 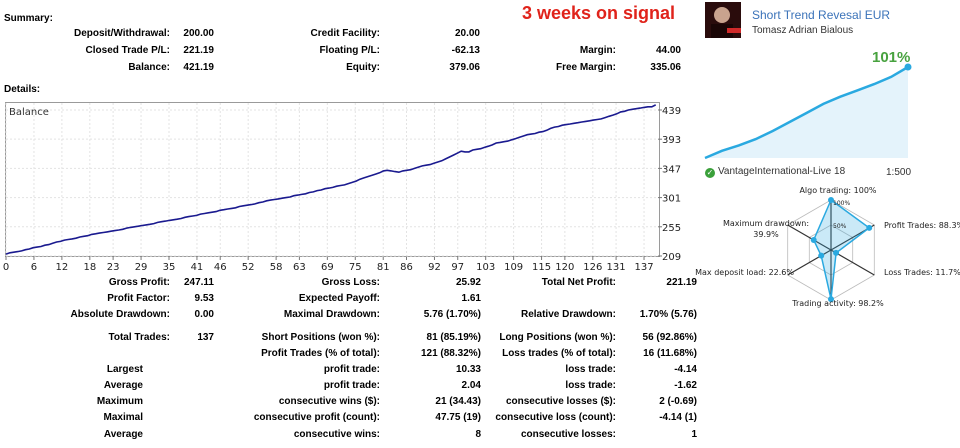 What do you see at coordinates (34, 267) in the screenshot?
I see `x-tick-label: 6` at bounding box center [34, 267].